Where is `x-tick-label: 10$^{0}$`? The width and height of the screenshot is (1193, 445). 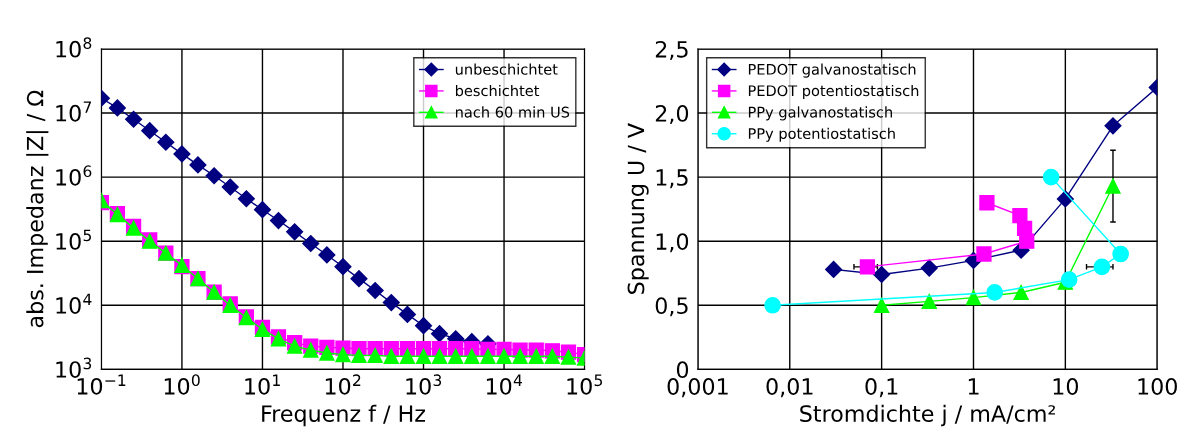
x-tick-label: 10$^{0}$ is located at coordinates (182, 384).